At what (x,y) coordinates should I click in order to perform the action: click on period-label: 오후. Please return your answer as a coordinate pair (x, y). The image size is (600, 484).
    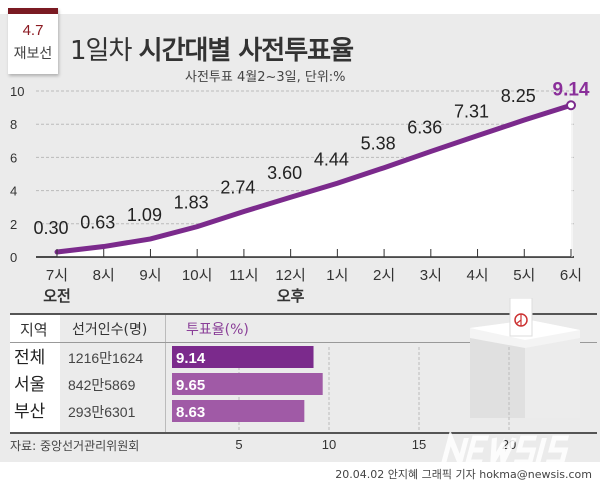
    Looking at the image, I should click on (291, 296).